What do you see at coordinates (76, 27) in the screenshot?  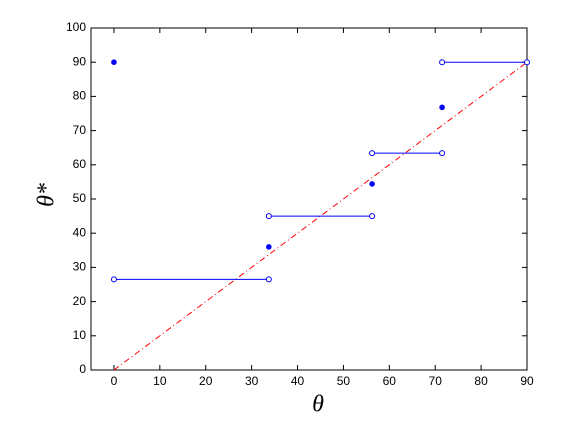 I see `y-tick-label: 100` at bounding box center [76, 27].